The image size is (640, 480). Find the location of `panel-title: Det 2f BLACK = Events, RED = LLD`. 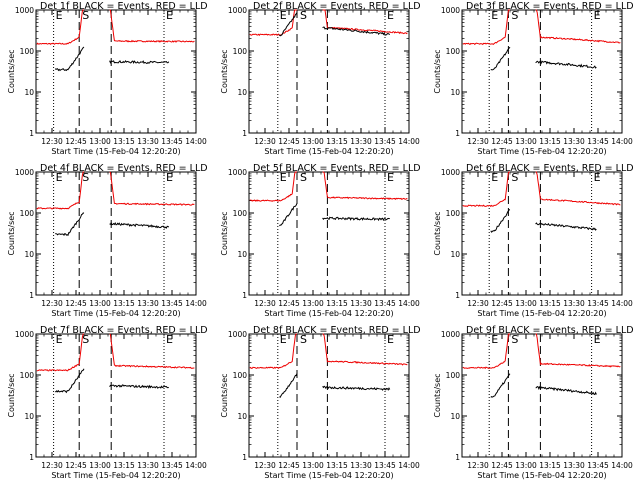

panel-title: Det 2f BLACK = Events, RED = LLD is located at coordinates (337, 6).